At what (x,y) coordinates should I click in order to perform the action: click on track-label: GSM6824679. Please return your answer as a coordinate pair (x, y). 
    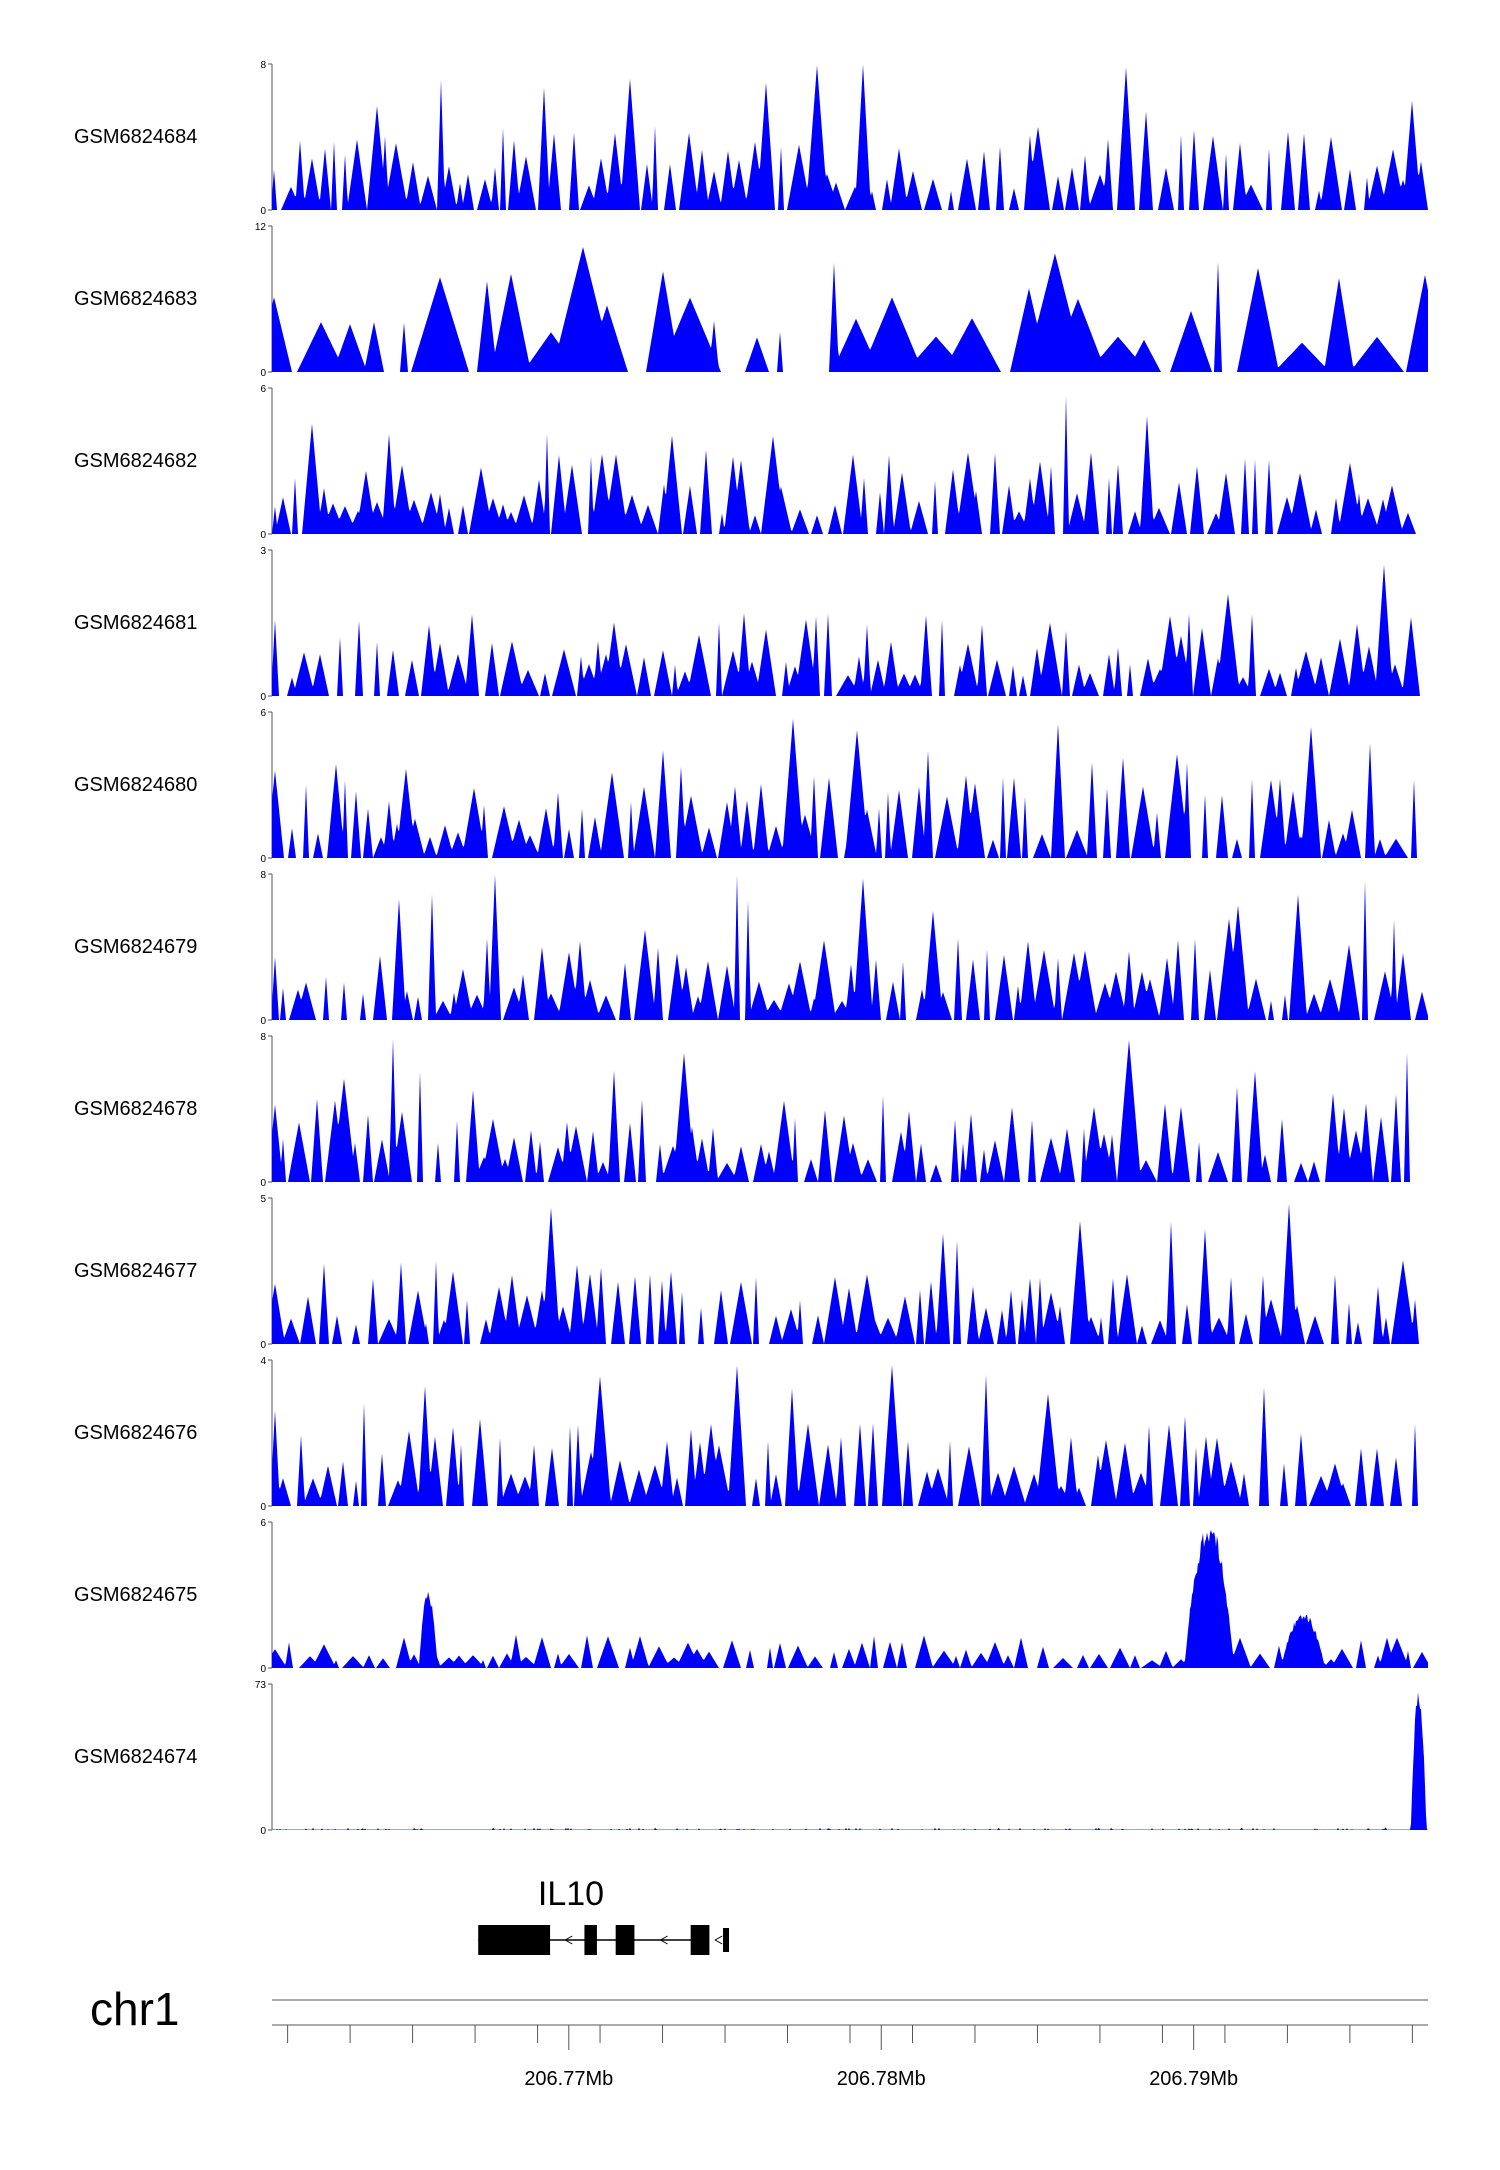
    Looking at the image, I should click on (135, 947).